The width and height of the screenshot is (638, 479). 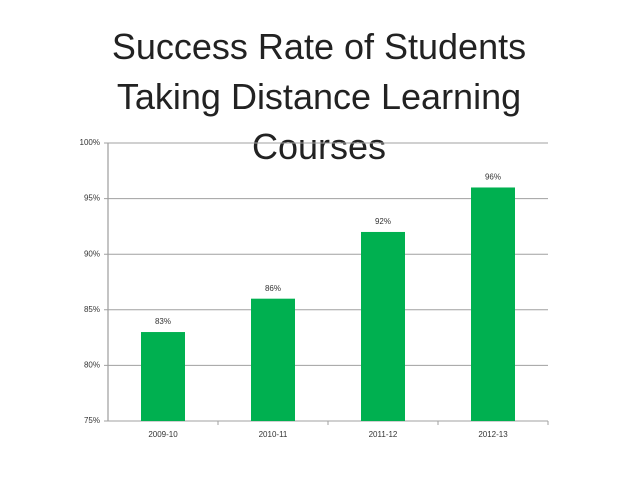 What do you see at coordinates (163, 434) in the screenshot?
I see `x-tick-label: 2009-10` at bounding box center [163, 434].